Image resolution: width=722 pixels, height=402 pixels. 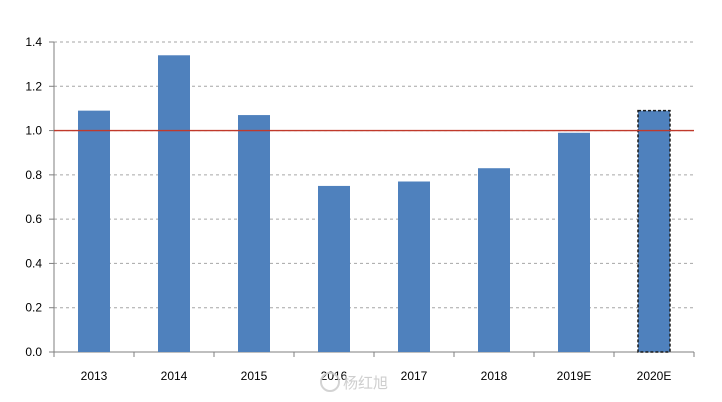 What do you see at coordinates (33, 308) in the screenshot?
I see `y-tick-label: 0.2` at bounding box center [33, 308].